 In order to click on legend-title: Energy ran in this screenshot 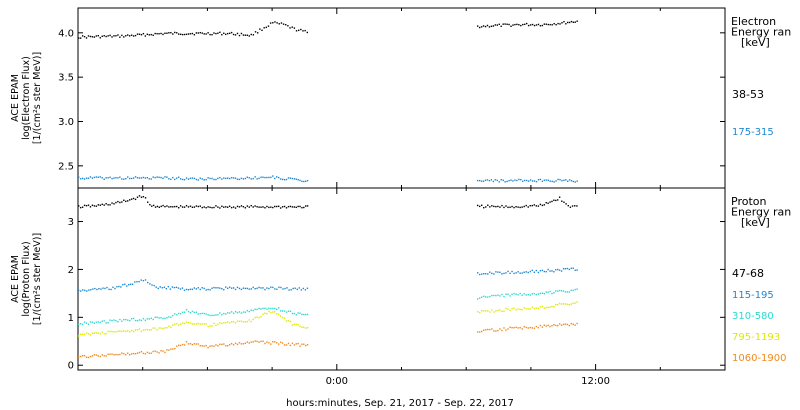, I will do `click(761, 32)`.